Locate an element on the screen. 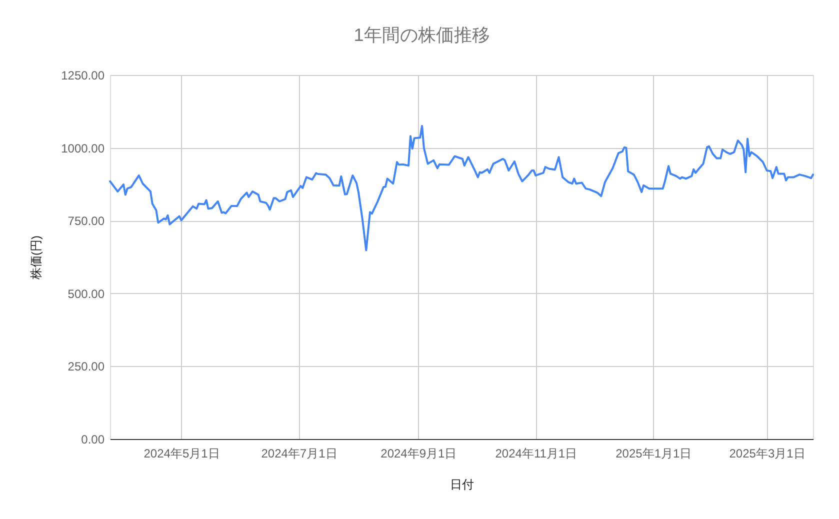  x-tick-label: 2024年5月1日 is located at coordinates (182, 453).